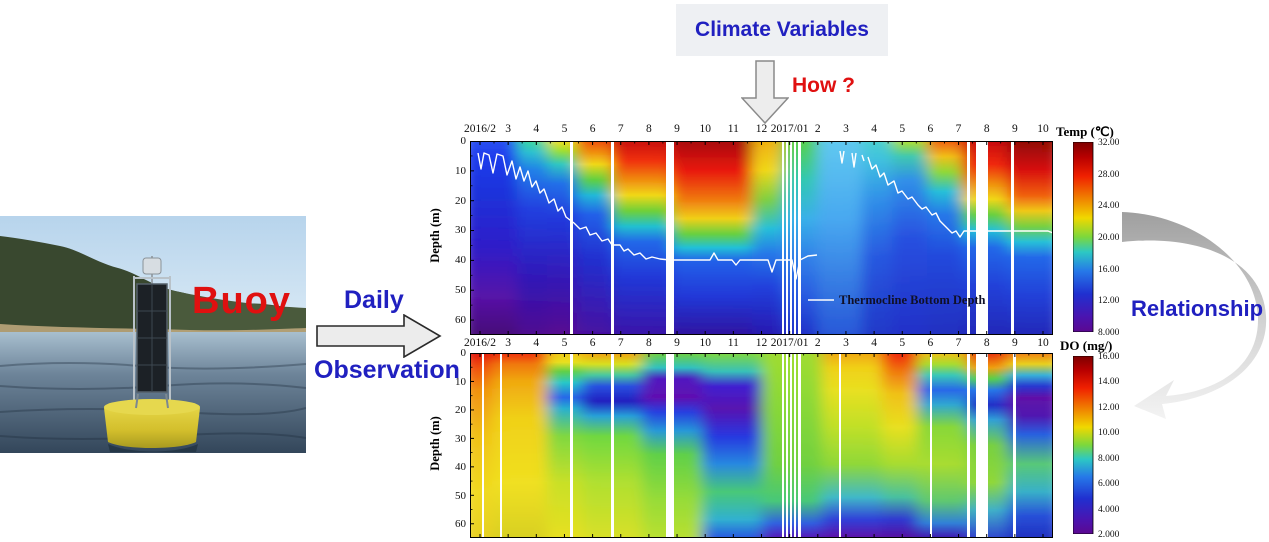 The width and height of the screenshot is (1269, 542). Describe the element at coordinates (241, 301) in the screenshot. I see `buoy-label: Buoy` at that location.